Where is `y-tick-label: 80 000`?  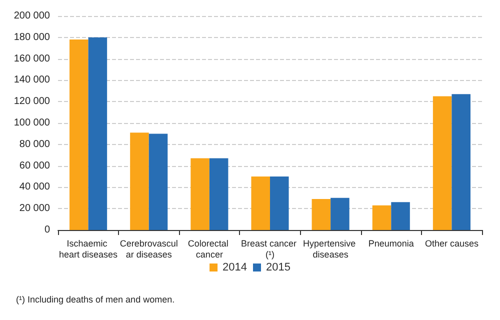 y-tick-label: 80 000 is located at coordinates (34, 144).